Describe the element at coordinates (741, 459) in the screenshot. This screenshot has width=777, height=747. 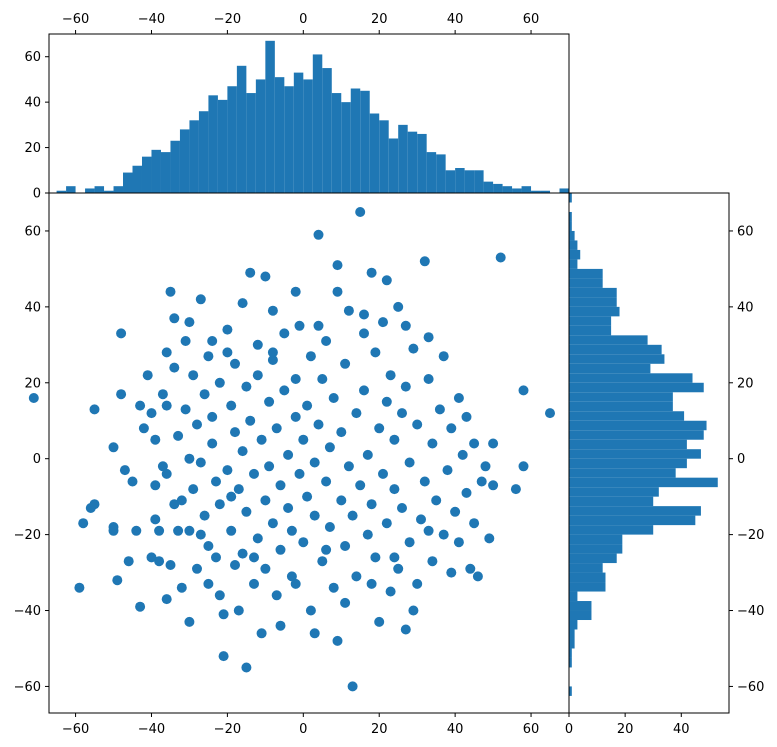
I see `right-y-tick-label: 0` at that location.